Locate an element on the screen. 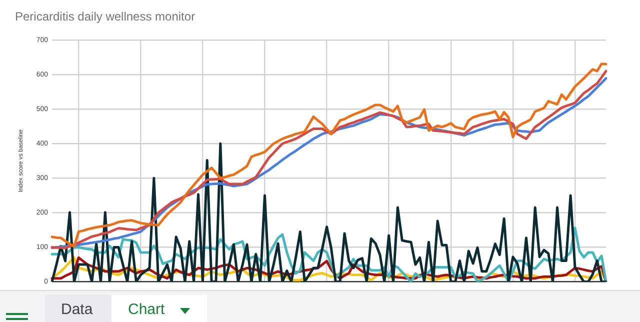 This screenshot has height=322, width=640. chart-title: Pericarditis daily wellness monitor is located at coordinates (105, 17).